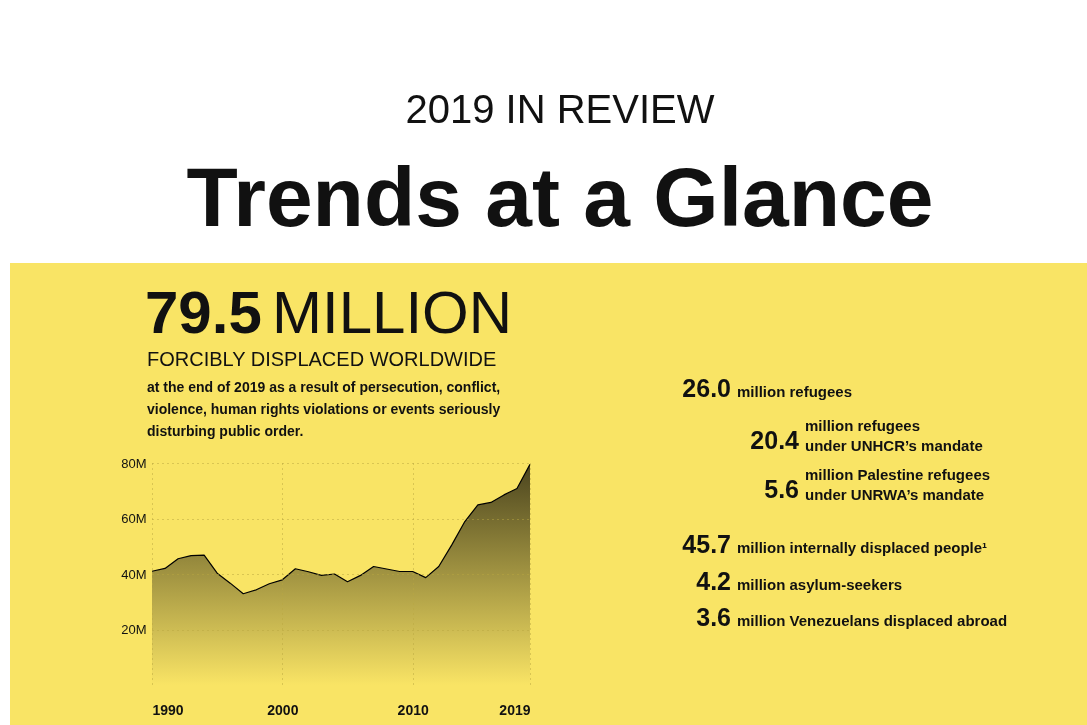 Image resolution: width=1087 pixels, height=725 pixels. I want to click on text: FORCIBLY DISPLACED WORLDWIDE, so click(322, 359).